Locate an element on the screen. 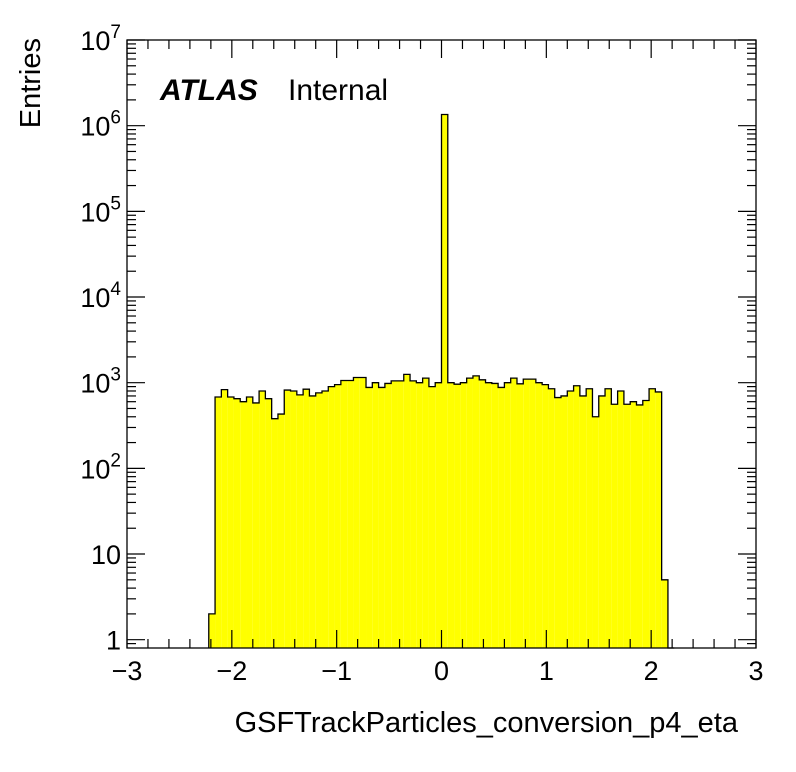 The image size is (796, 772). y-tick-label: 10² is located at coordinates (100, 467).